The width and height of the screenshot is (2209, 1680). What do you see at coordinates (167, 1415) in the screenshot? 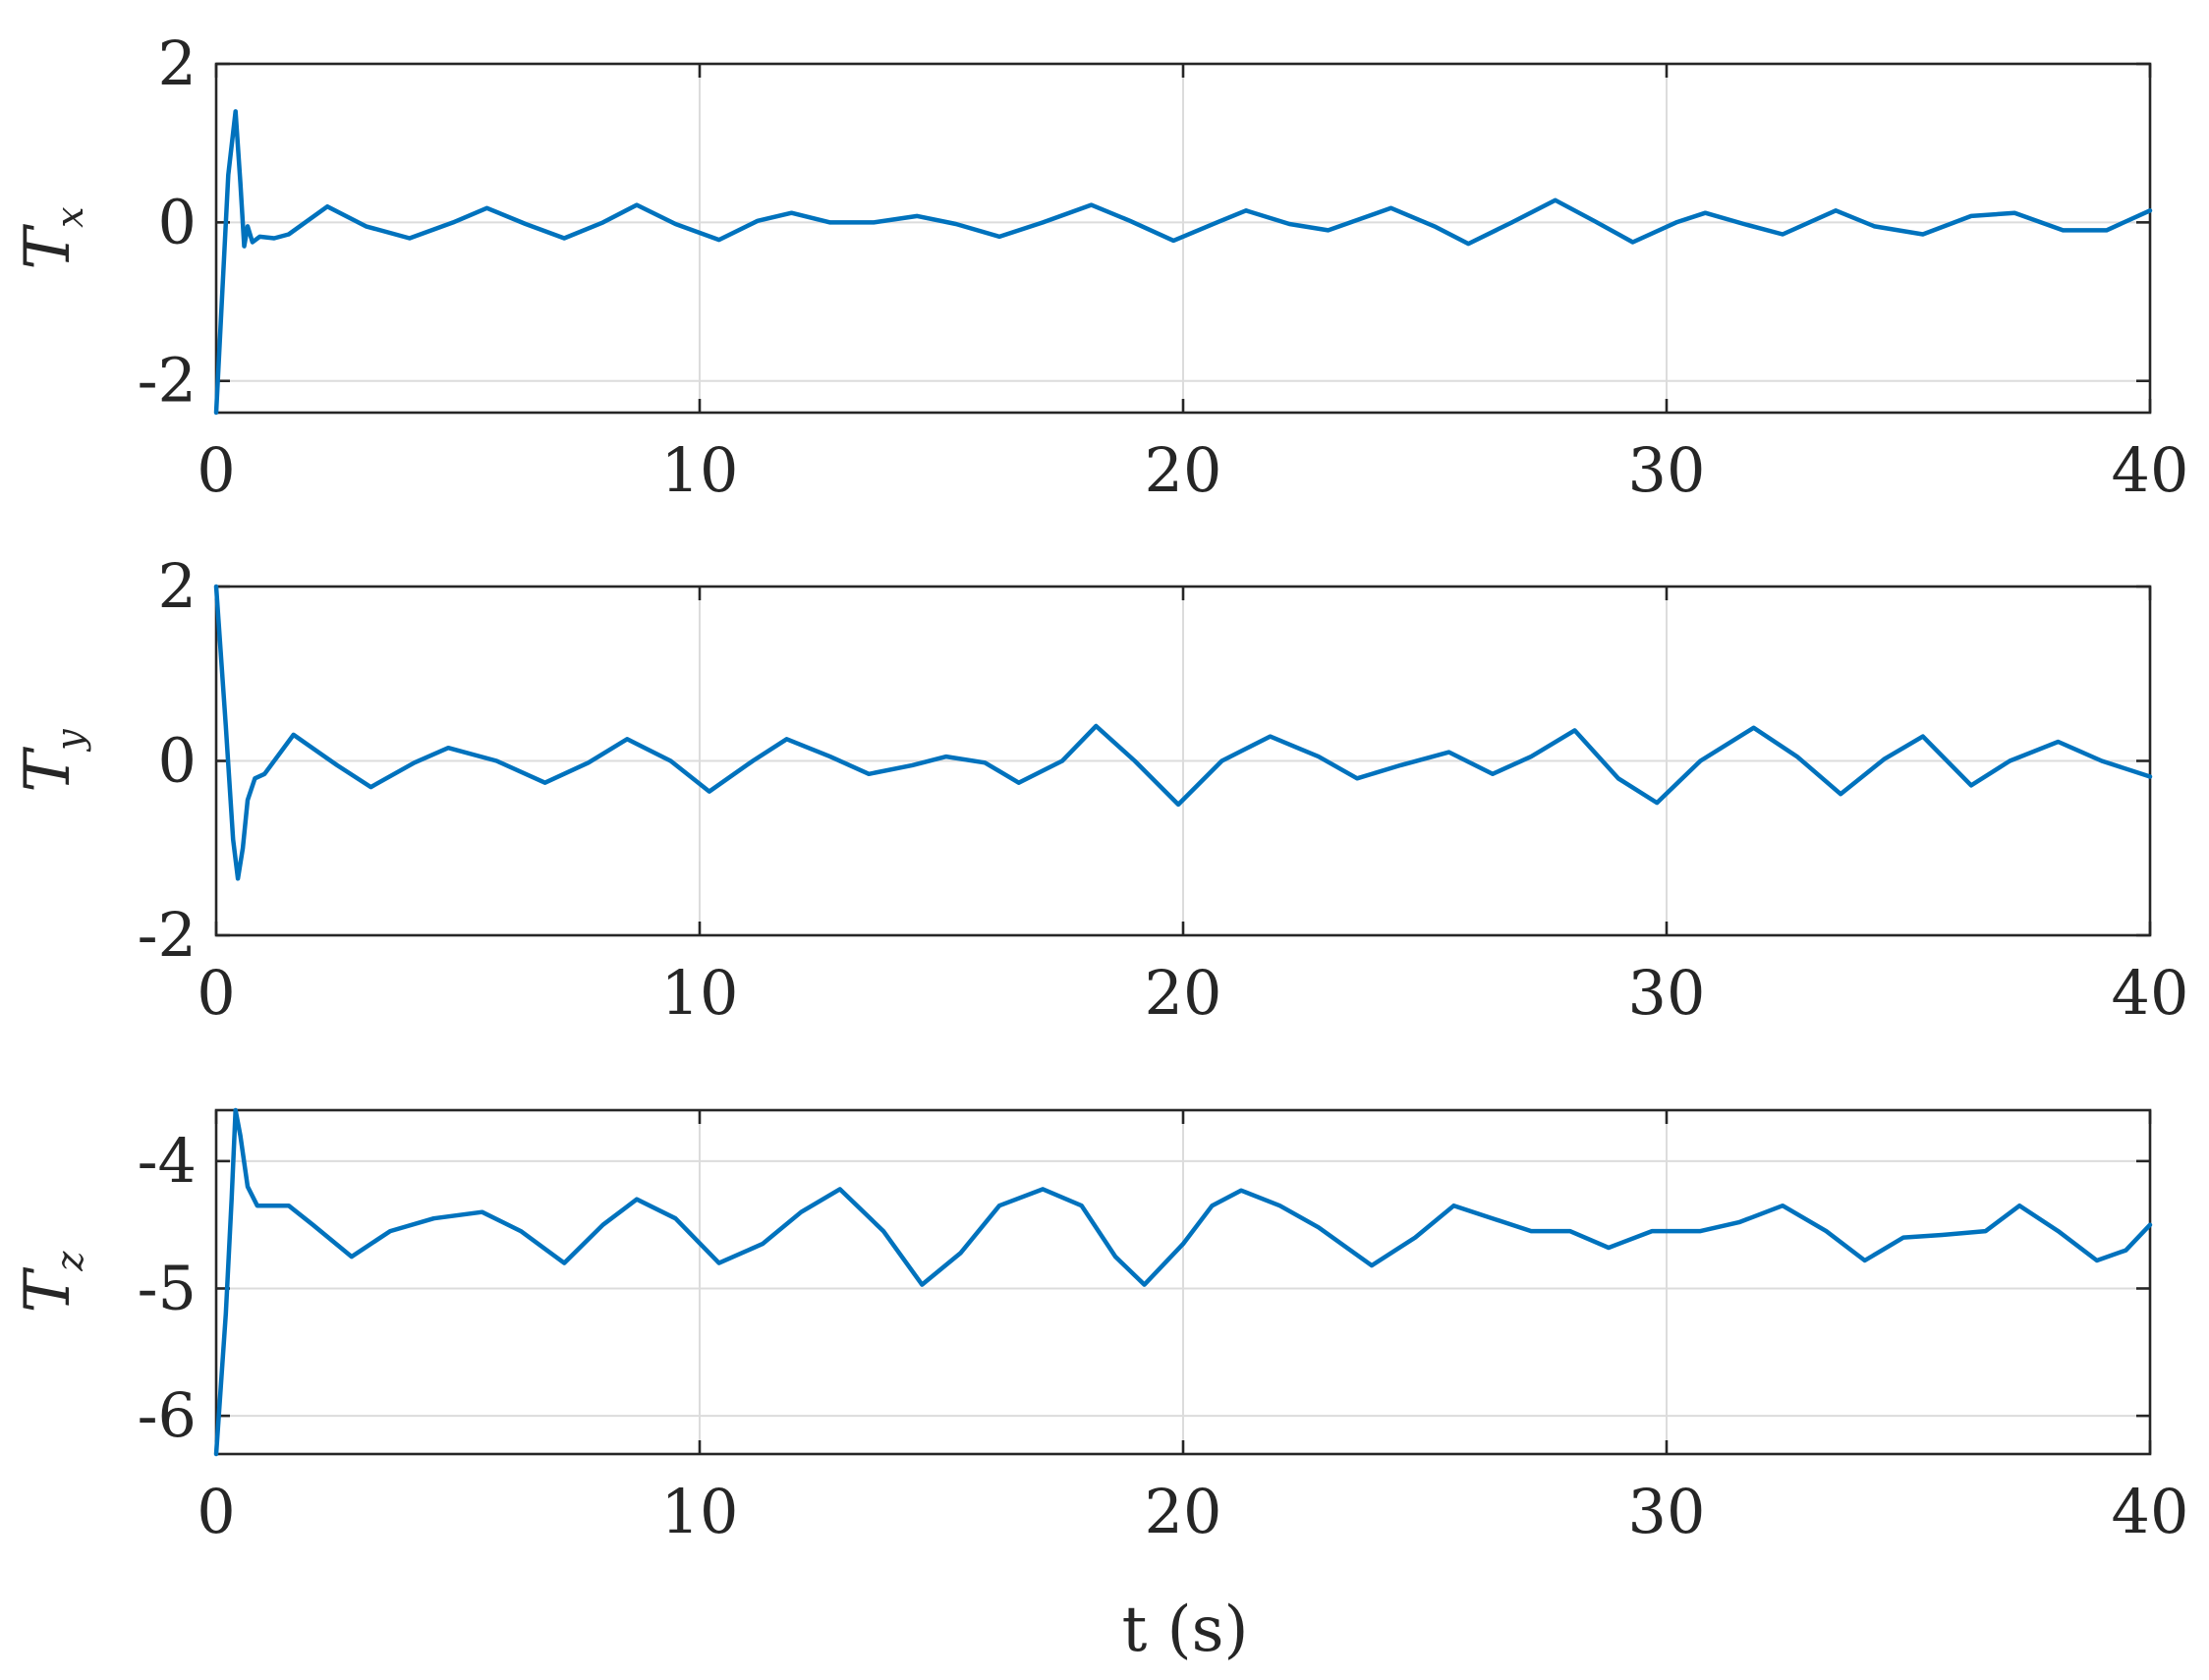
I see `y-tick-label: -6` at bounding box center [167, 1415].